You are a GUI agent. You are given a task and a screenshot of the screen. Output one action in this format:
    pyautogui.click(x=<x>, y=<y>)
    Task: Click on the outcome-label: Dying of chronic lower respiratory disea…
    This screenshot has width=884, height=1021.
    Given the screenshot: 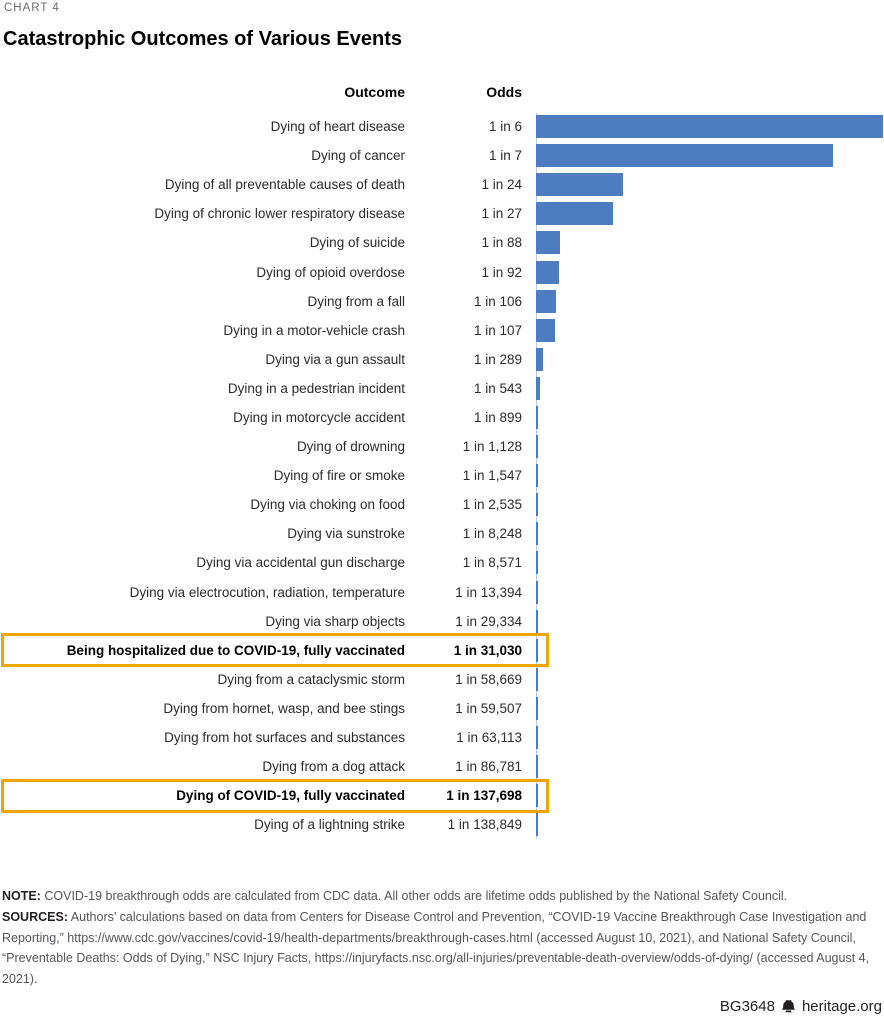 What is the action you would take?
    pyautogui.click(x=279, y=214)
    